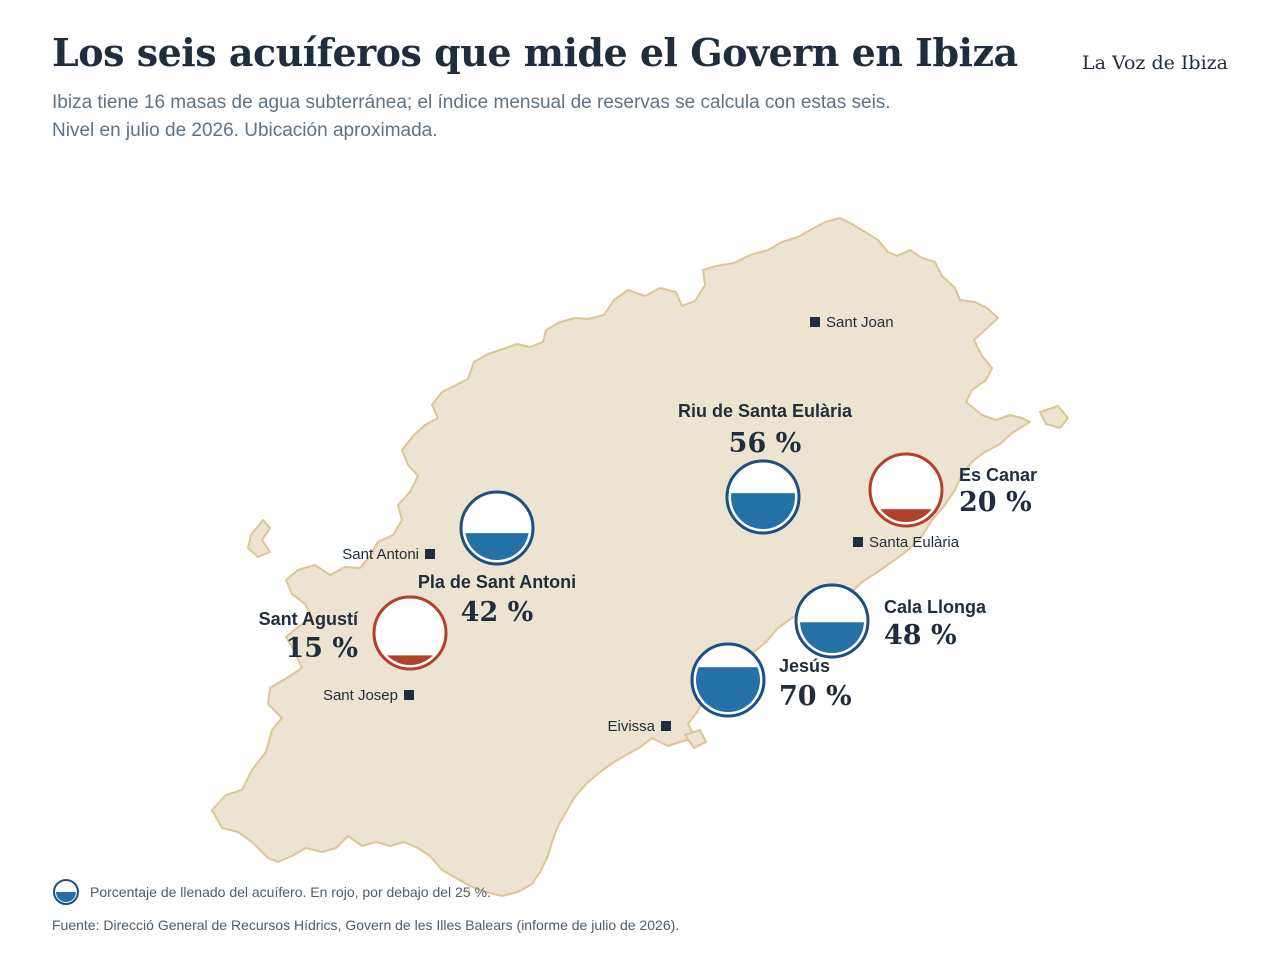  What do you see at coordinates (1155, 63) in the screenshot?
I see `brand-logo: La Voz de Ibiza` at bounding box center [1155, 63].